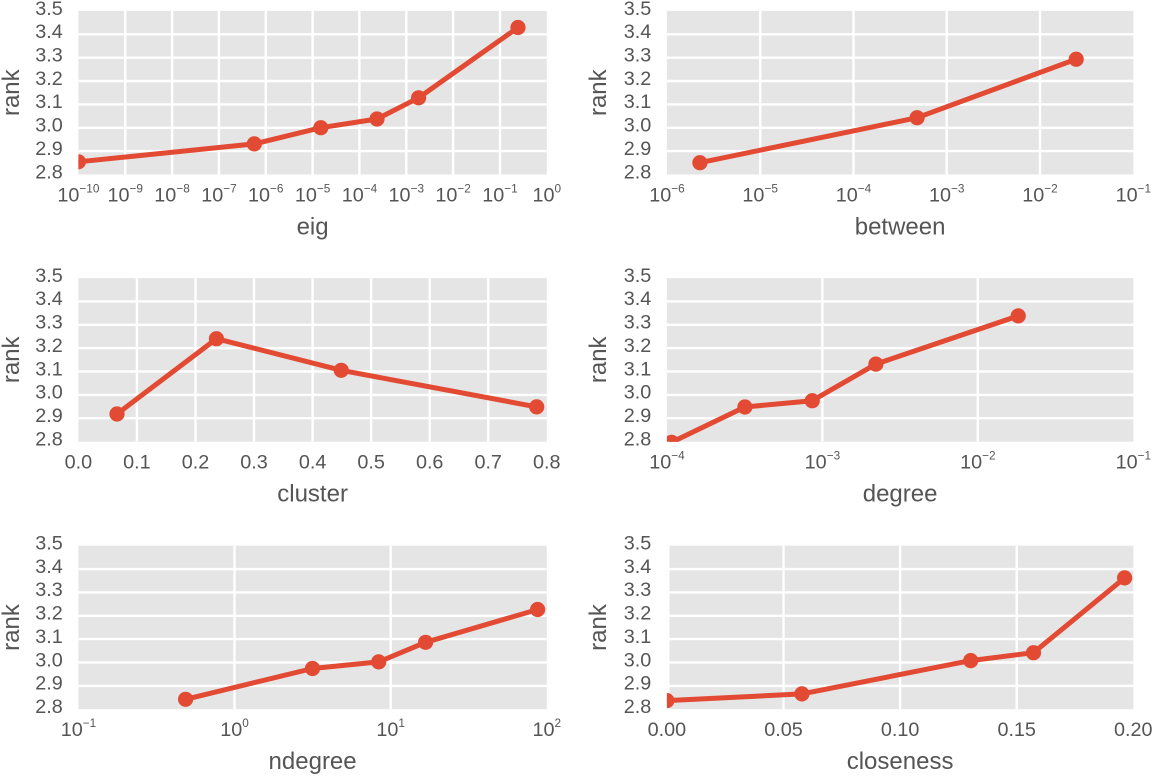  What do you see at coordinates (401, 723) in the screenshot?
I see `svg-text: 1` at bounding box center [401, 723].